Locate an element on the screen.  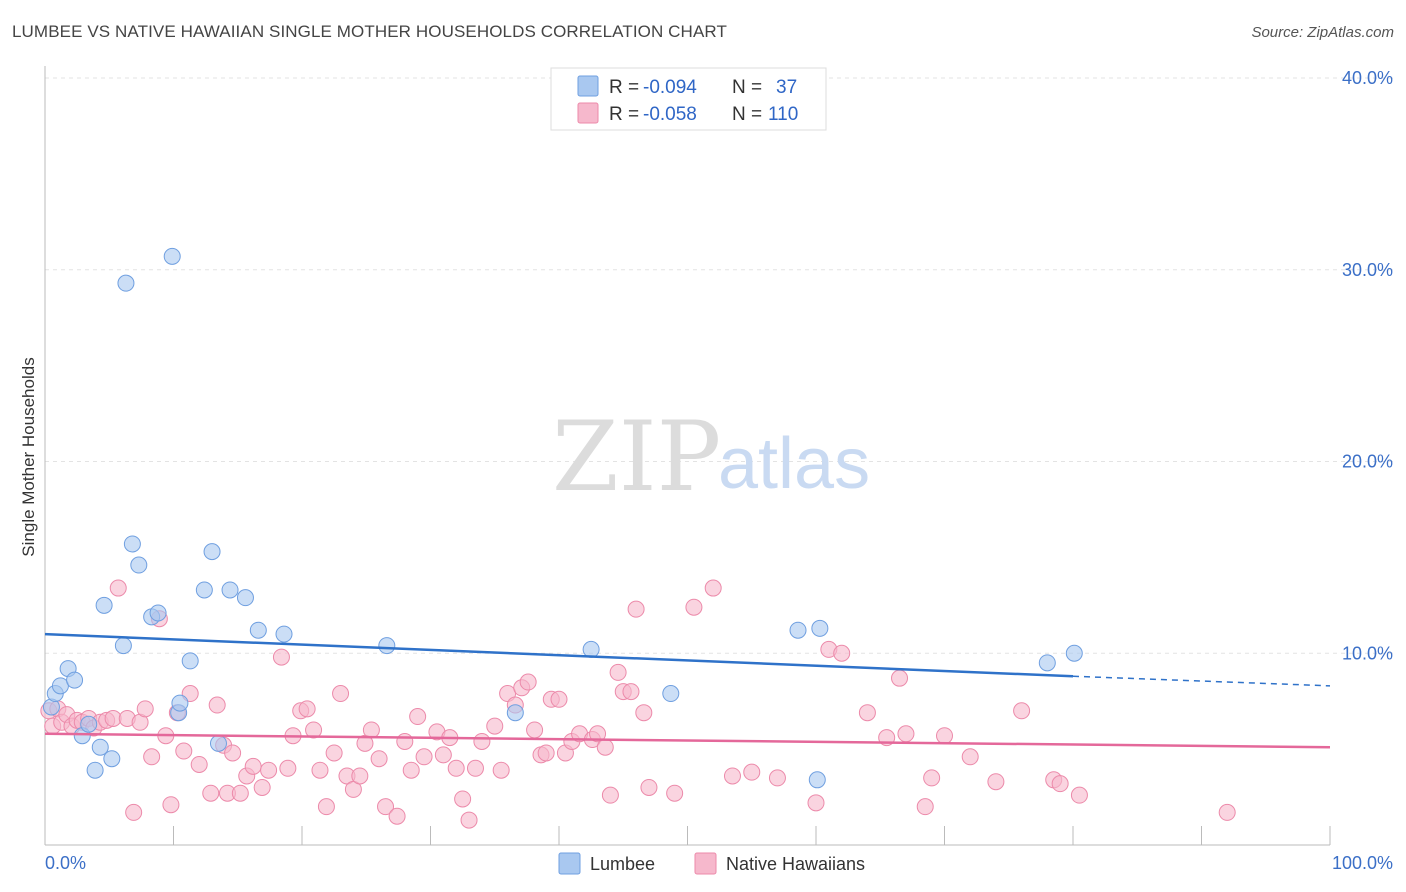
legend-n-label-1: N = is located at coordinates (747, 87).